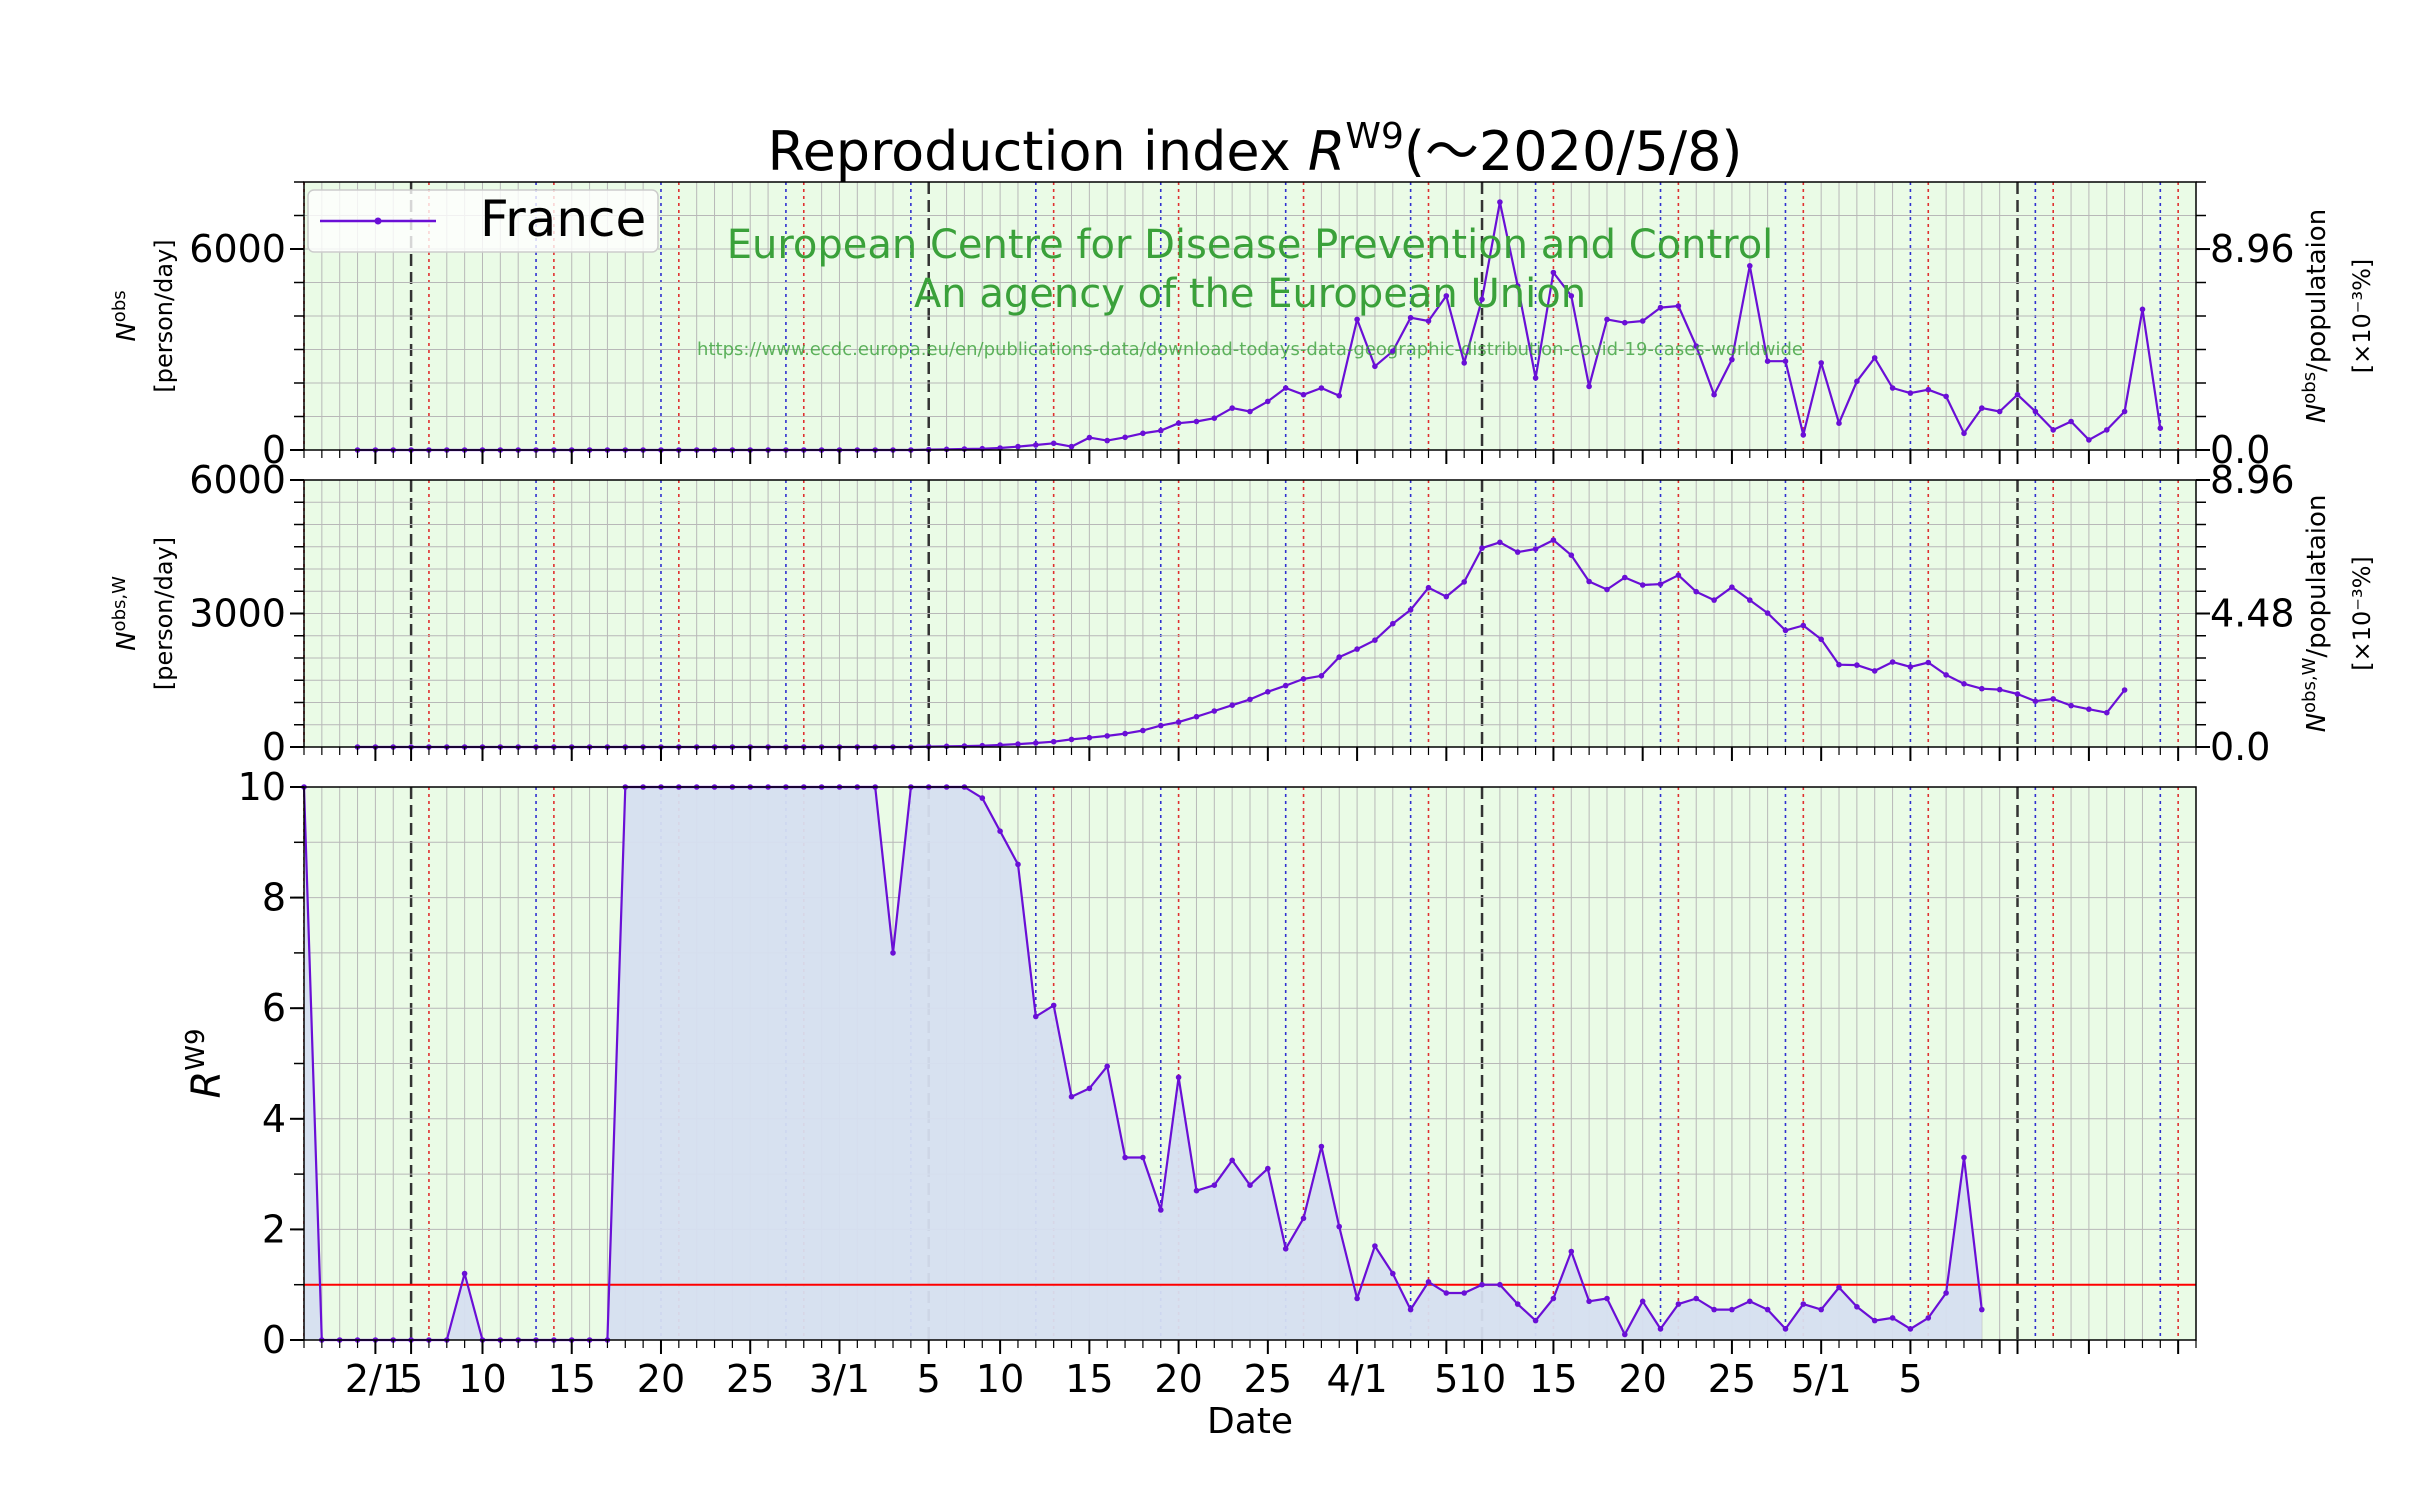 The height and width of the screenshot is (1500, 2427). Describe the element at coordinates (1250, 1421) in the screenshot. I see `x-axis-label: Date` at that location.